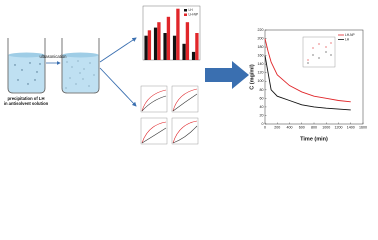 This screenshot has height=240, width=378. I want to click on x-tick-label: 1200, so click(339, 127).